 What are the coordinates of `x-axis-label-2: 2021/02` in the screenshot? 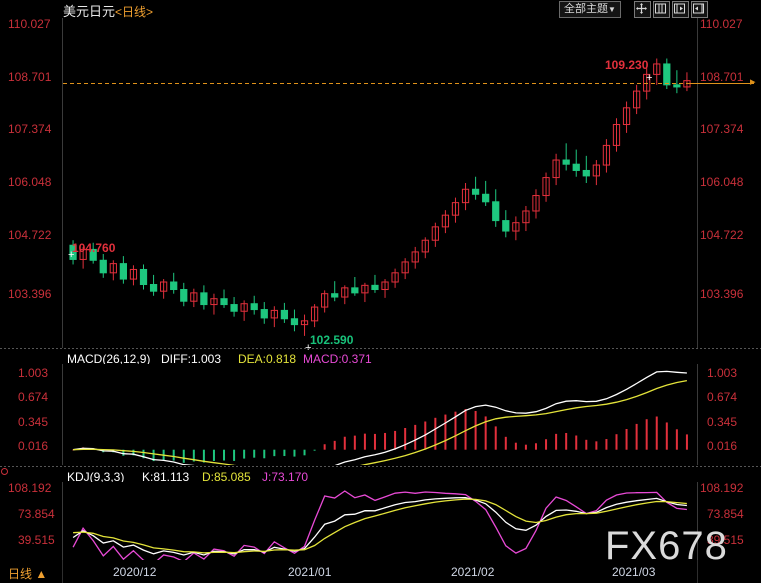 It's located at (473, 572).